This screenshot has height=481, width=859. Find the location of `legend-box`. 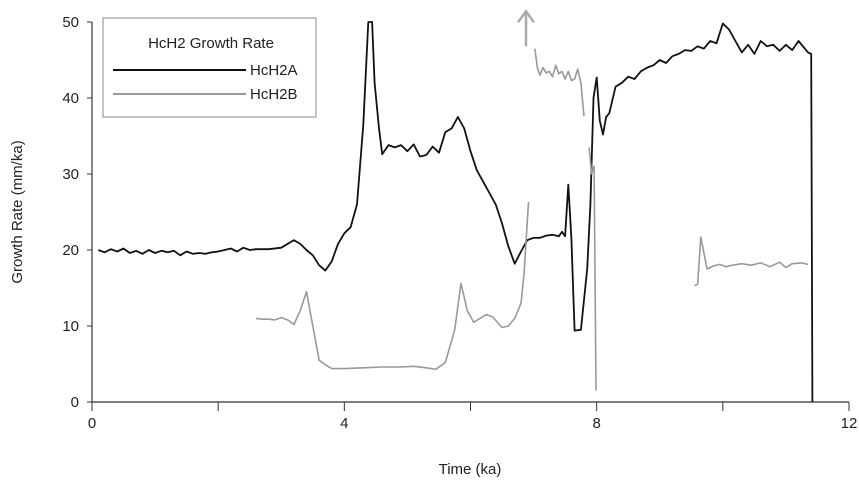

legend-box is located at coordinates (209, 67).